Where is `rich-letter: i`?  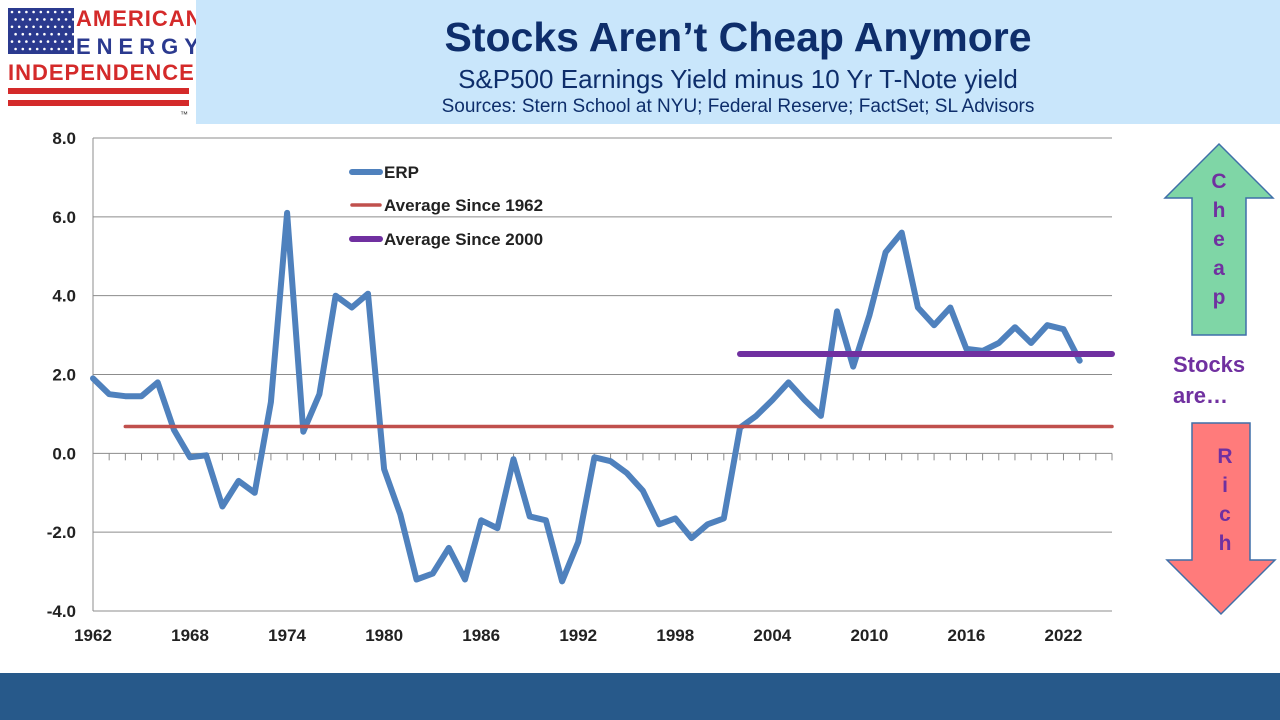 rich-letter: i is located at coordinates (1225, 485).